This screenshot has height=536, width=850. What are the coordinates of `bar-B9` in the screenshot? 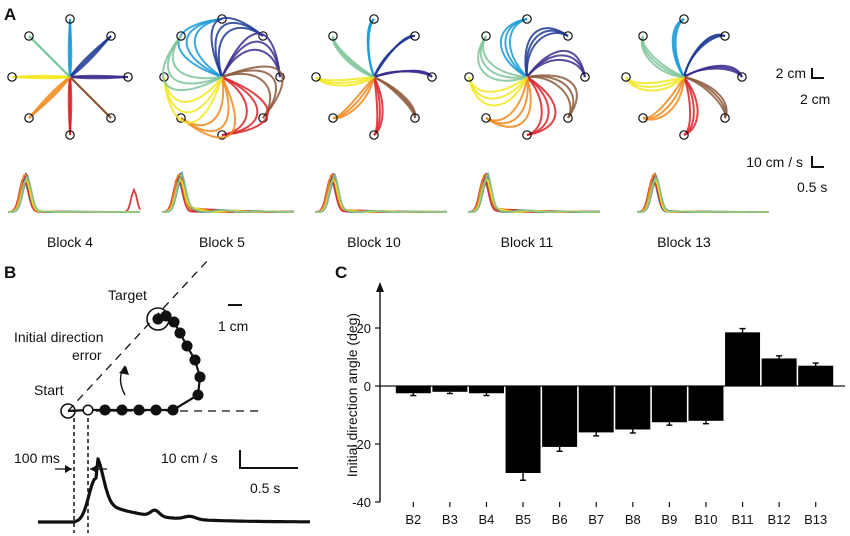 It's located at (669, 404).